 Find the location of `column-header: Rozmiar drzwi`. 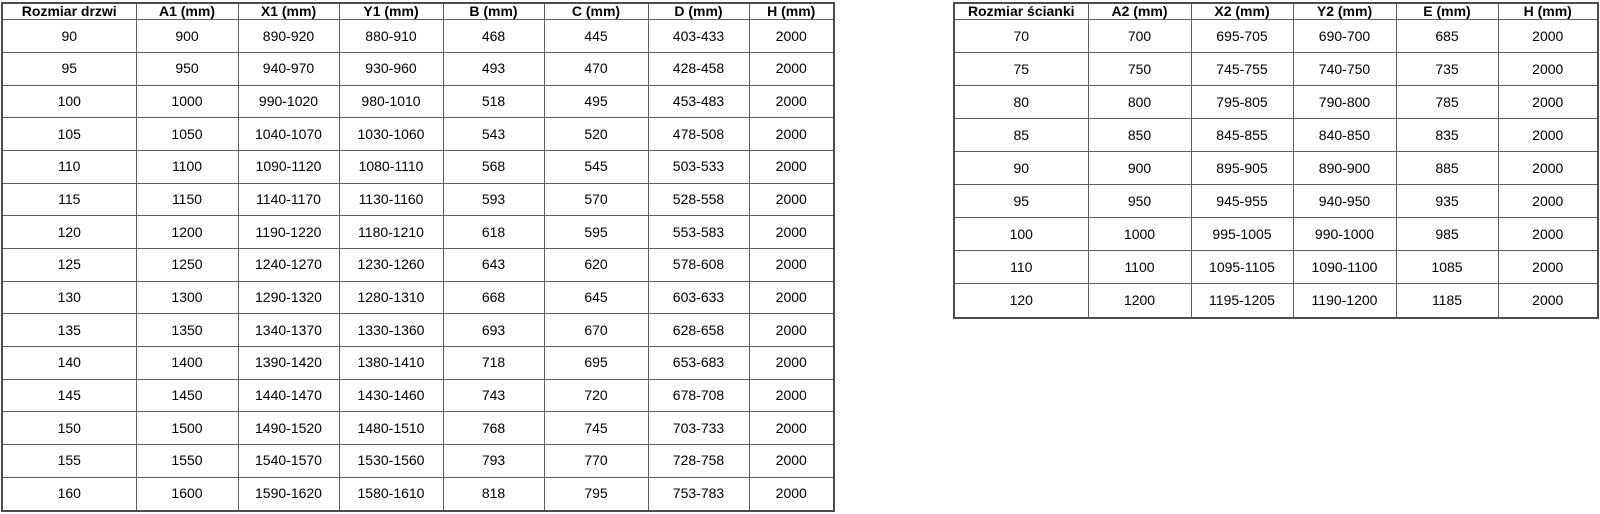

column-header: Rozmiar drzwi is located at coordinates (69, 11).